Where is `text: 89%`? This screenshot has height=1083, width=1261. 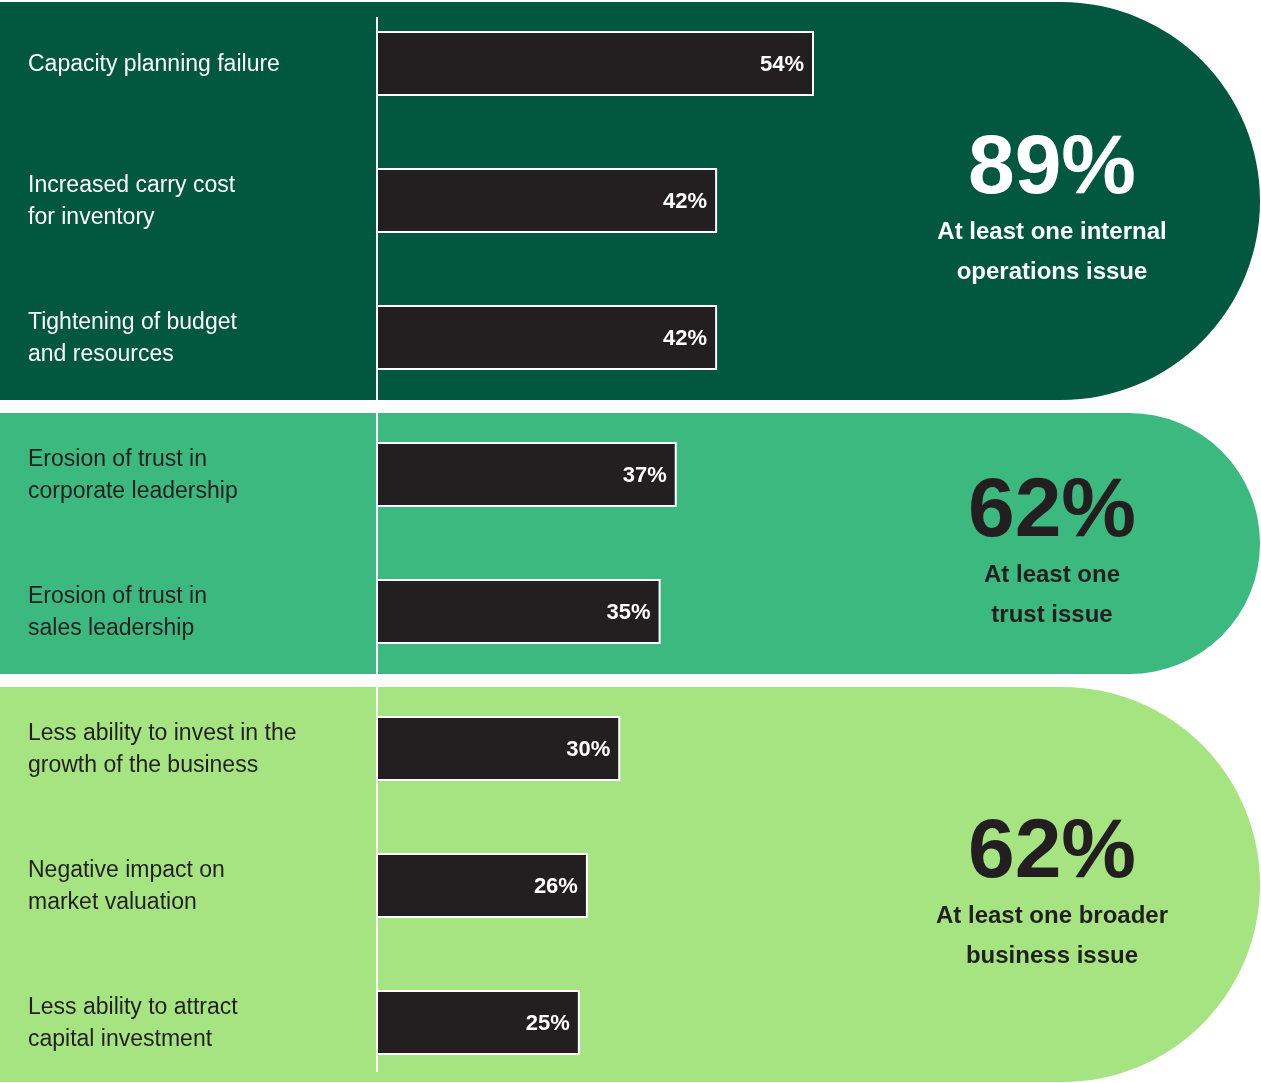
text: 89% is located at coordinates (1052, 164).